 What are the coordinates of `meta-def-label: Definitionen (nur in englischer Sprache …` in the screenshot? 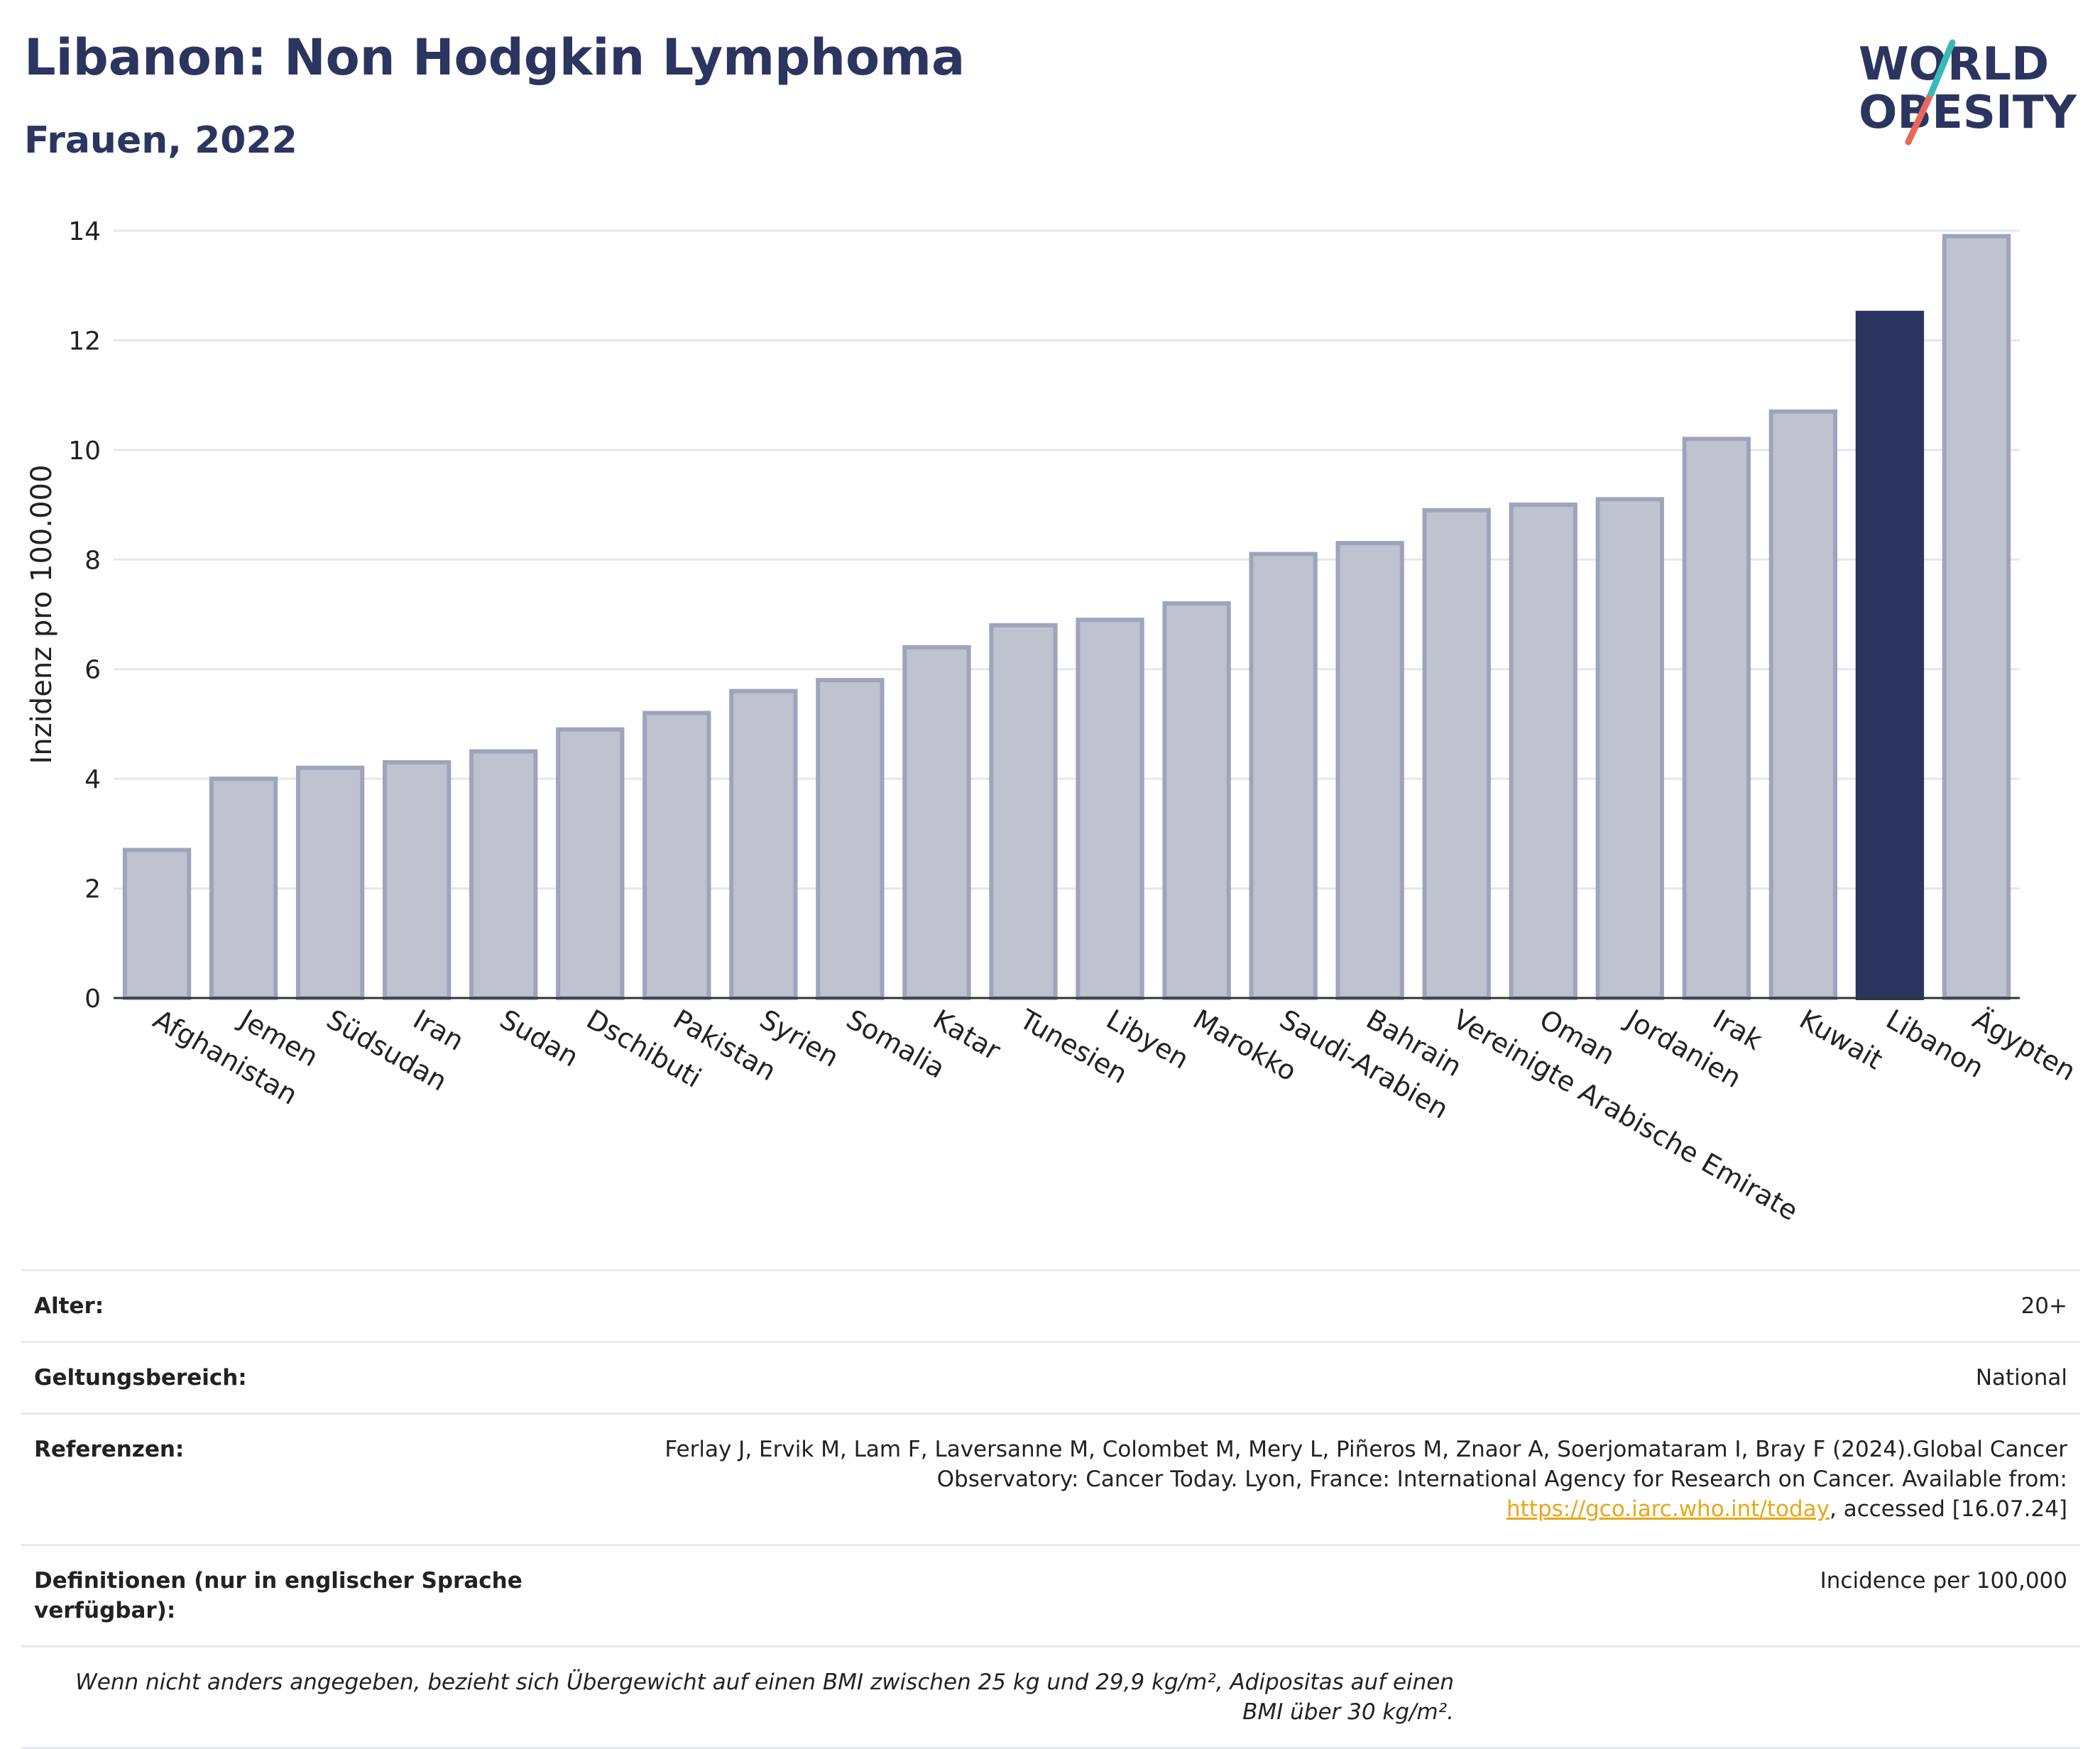 It's located at (278, 1596).